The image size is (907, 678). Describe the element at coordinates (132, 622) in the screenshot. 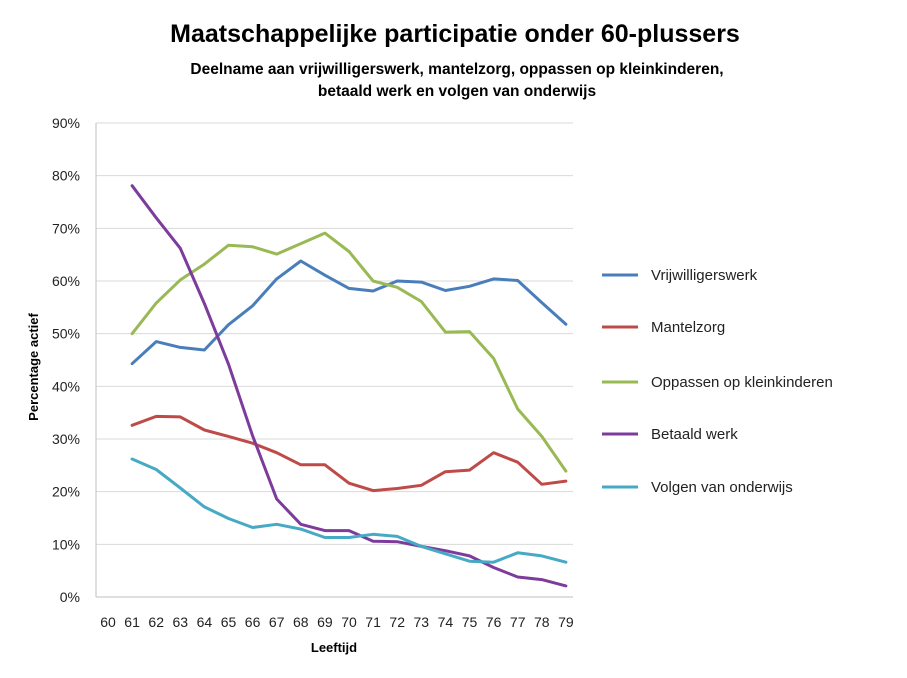

I see `x-tick-label: 61` at that location.